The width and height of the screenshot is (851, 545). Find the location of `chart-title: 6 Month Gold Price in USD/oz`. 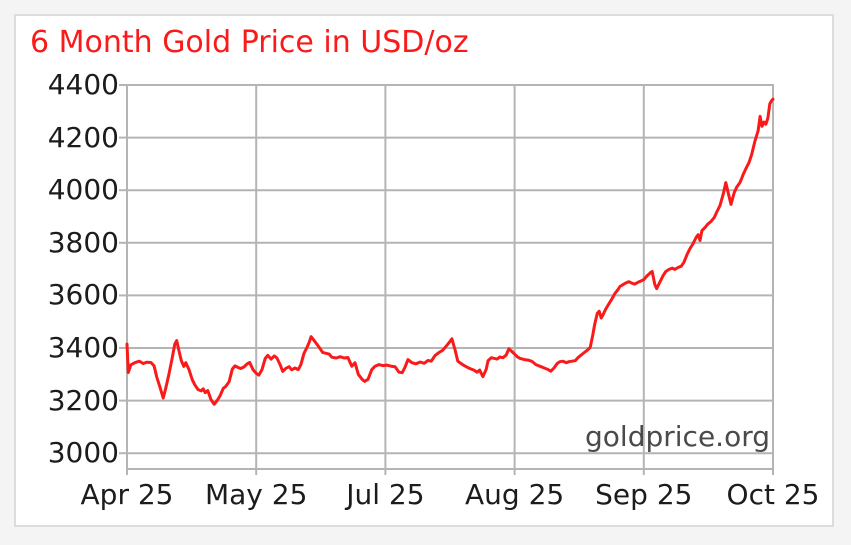

chart-title: 6 Month Gold Price in USD/oz is located at coordinates (249, 42).